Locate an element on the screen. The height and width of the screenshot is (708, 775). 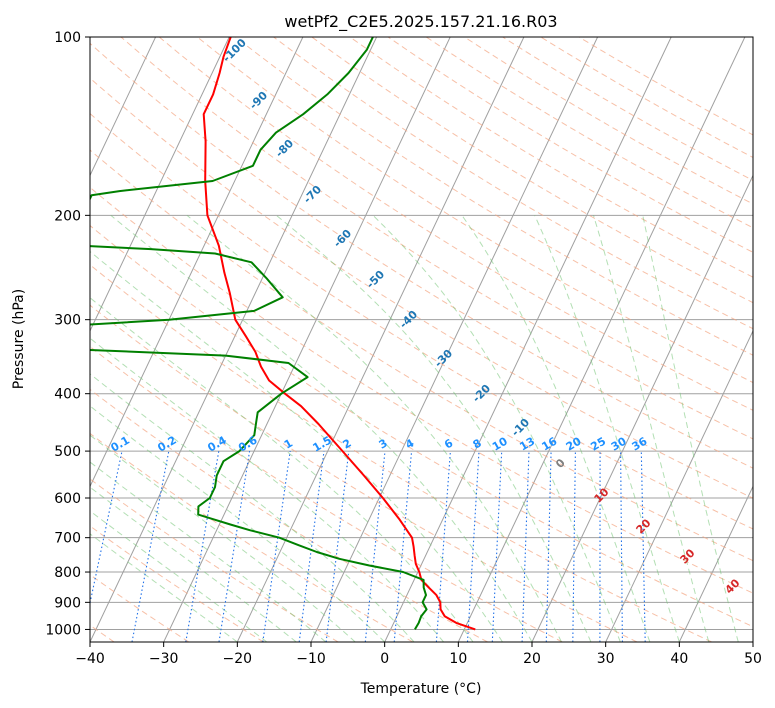
x-axis-label: Temperature (°C) is located at coordinates (421, 689).